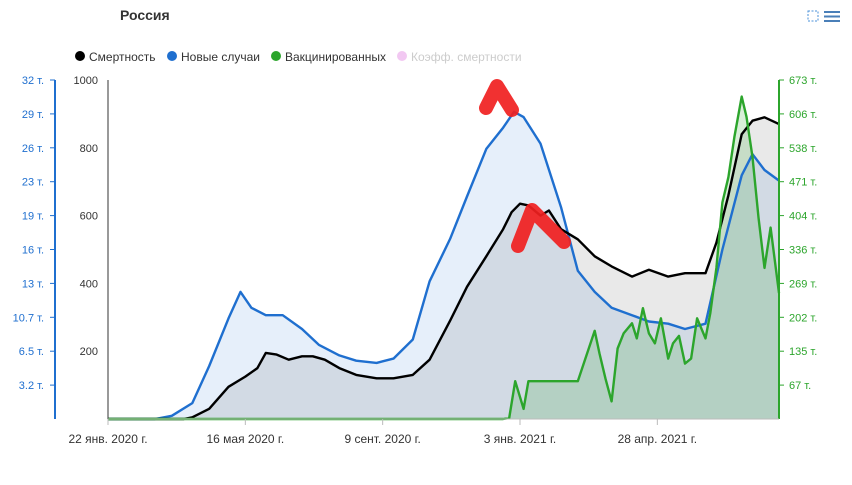 This screenshot has width=852, height=485. Describe the element at coordinates (33, 81) in the screenshot. I see `left-axis-tick-label: 32 т.` at that location.